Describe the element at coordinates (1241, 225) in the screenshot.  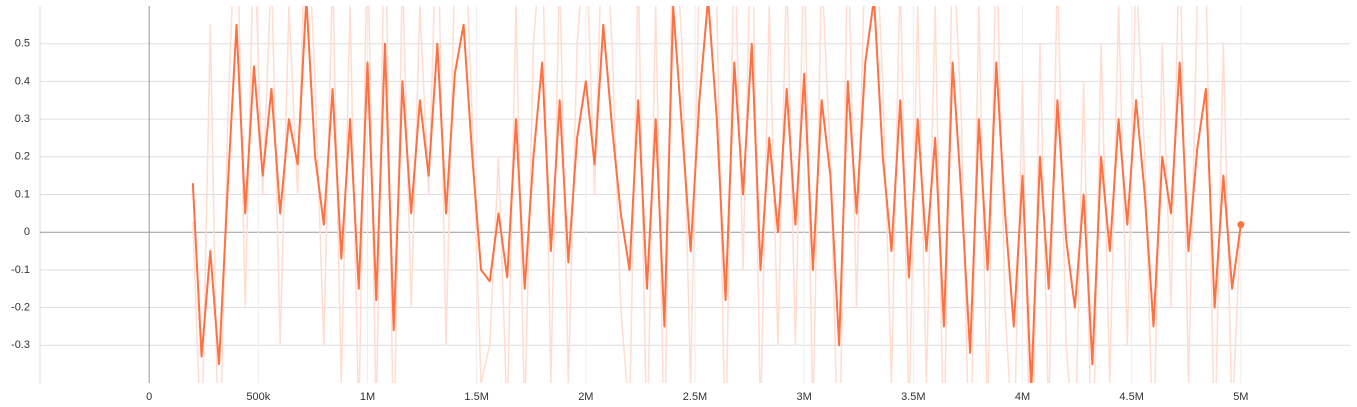
I see `last-point` at that location.